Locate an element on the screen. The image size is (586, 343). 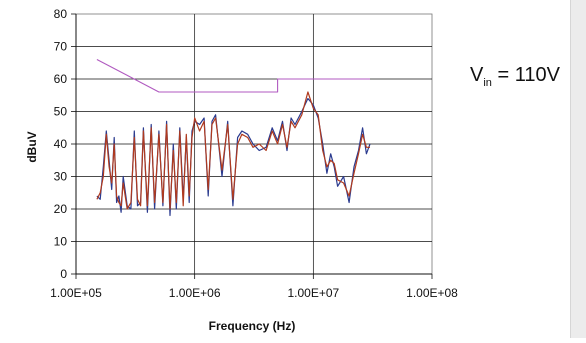
y-tick-label: 30 is located at coordinates (61, 177).